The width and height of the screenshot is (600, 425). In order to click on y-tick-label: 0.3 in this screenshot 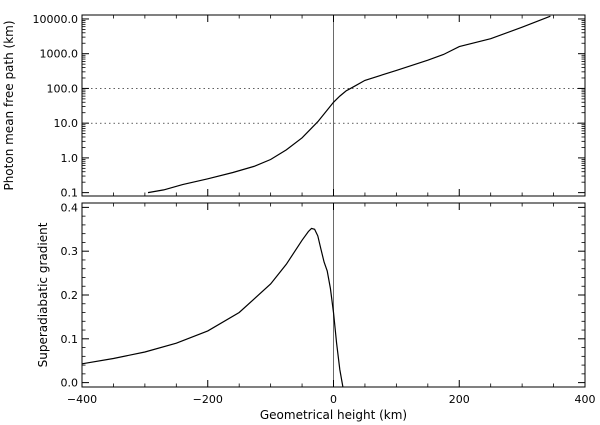, I will do `click(70, 251)`.